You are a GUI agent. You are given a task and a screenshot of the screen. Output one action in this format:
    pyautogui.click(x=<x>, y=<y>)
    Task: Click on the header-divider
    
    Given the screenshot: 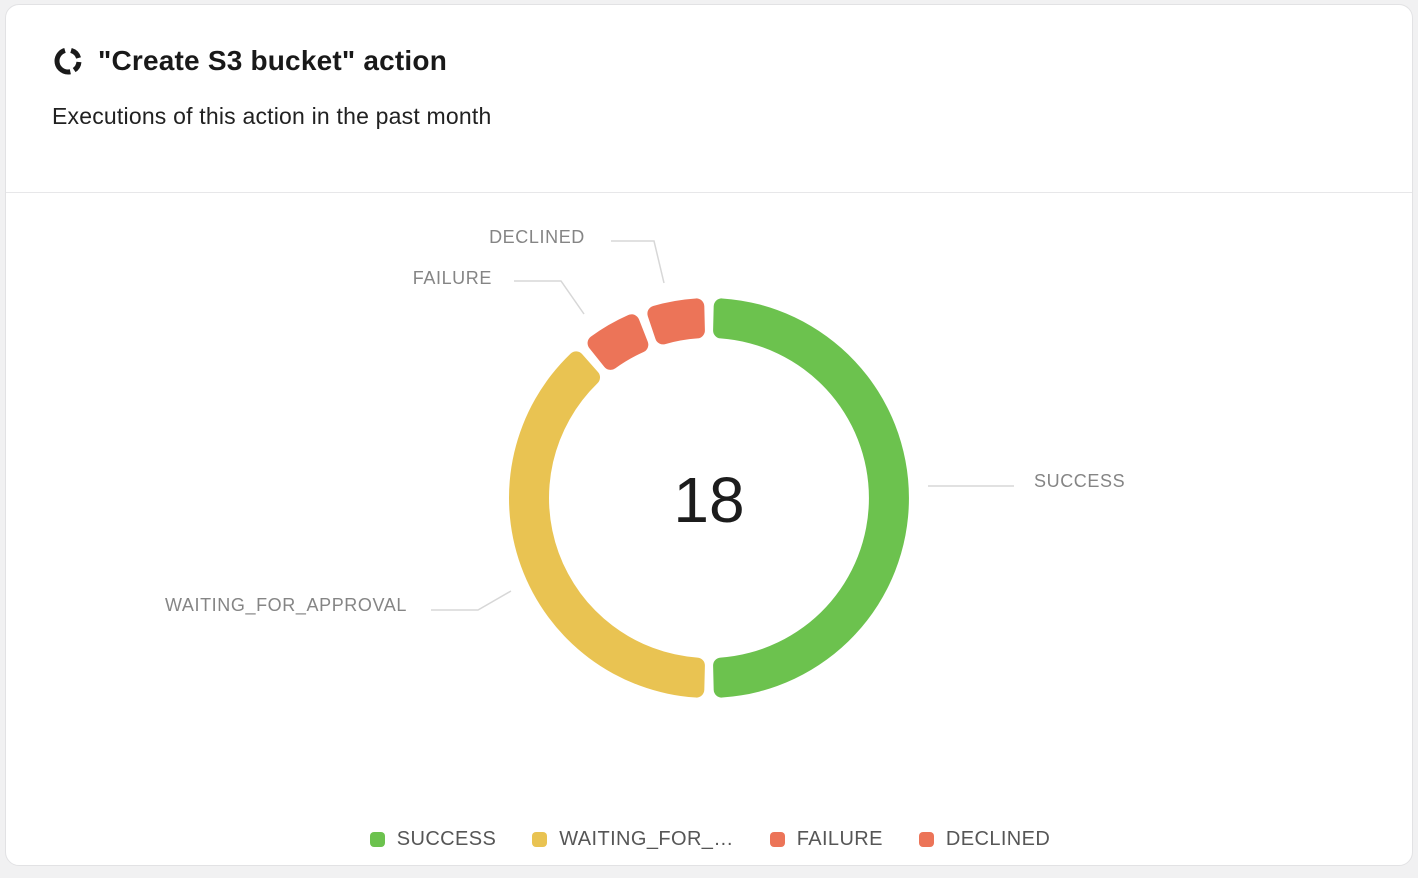 What is the action you would take?
    pyautogui.click(x=709, y=192)
    